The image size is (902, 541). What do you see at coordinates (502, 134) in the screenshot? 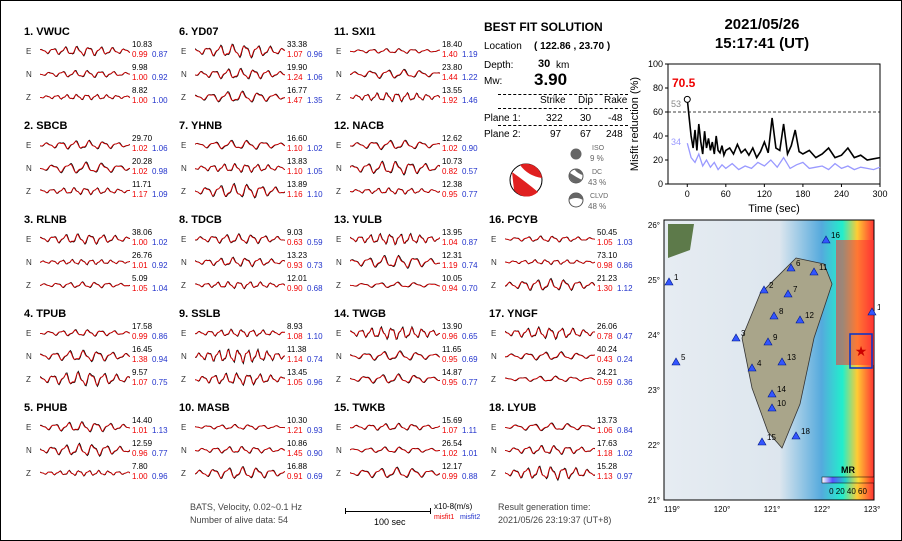
I see `plane2-label: Plane 2:` at bounding box center [502, 134].